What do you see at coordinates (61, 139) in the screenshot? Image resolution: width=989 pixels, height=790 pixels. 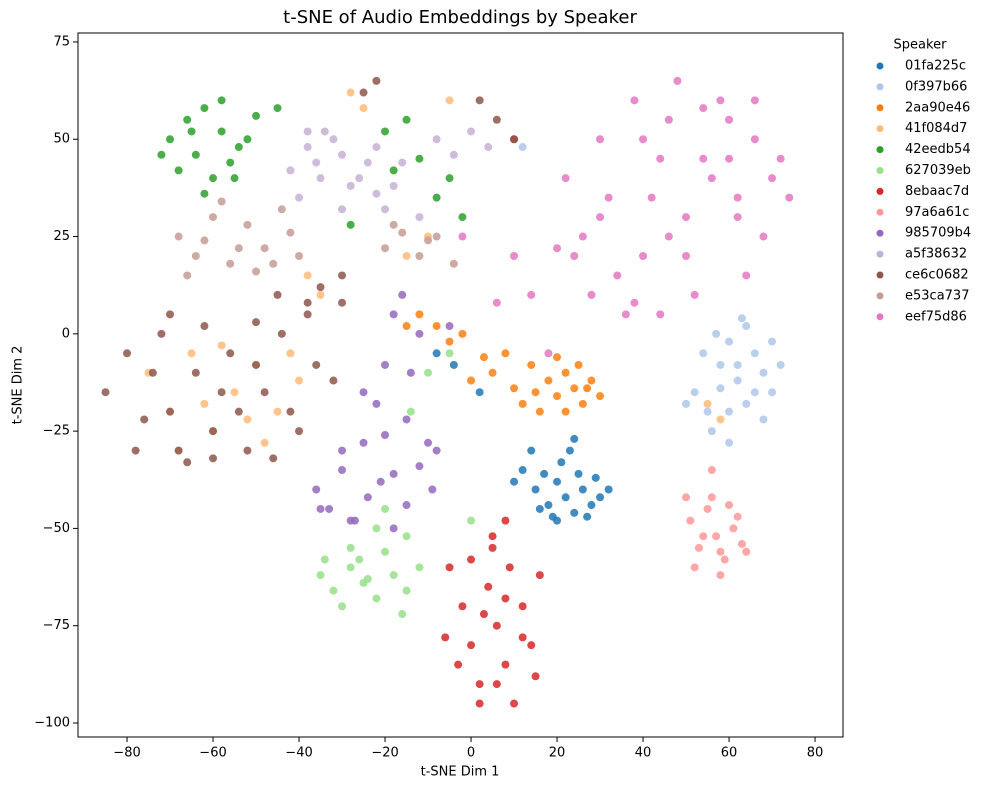 I see `y-tick-label: 50` at bounding box center [61, 139].